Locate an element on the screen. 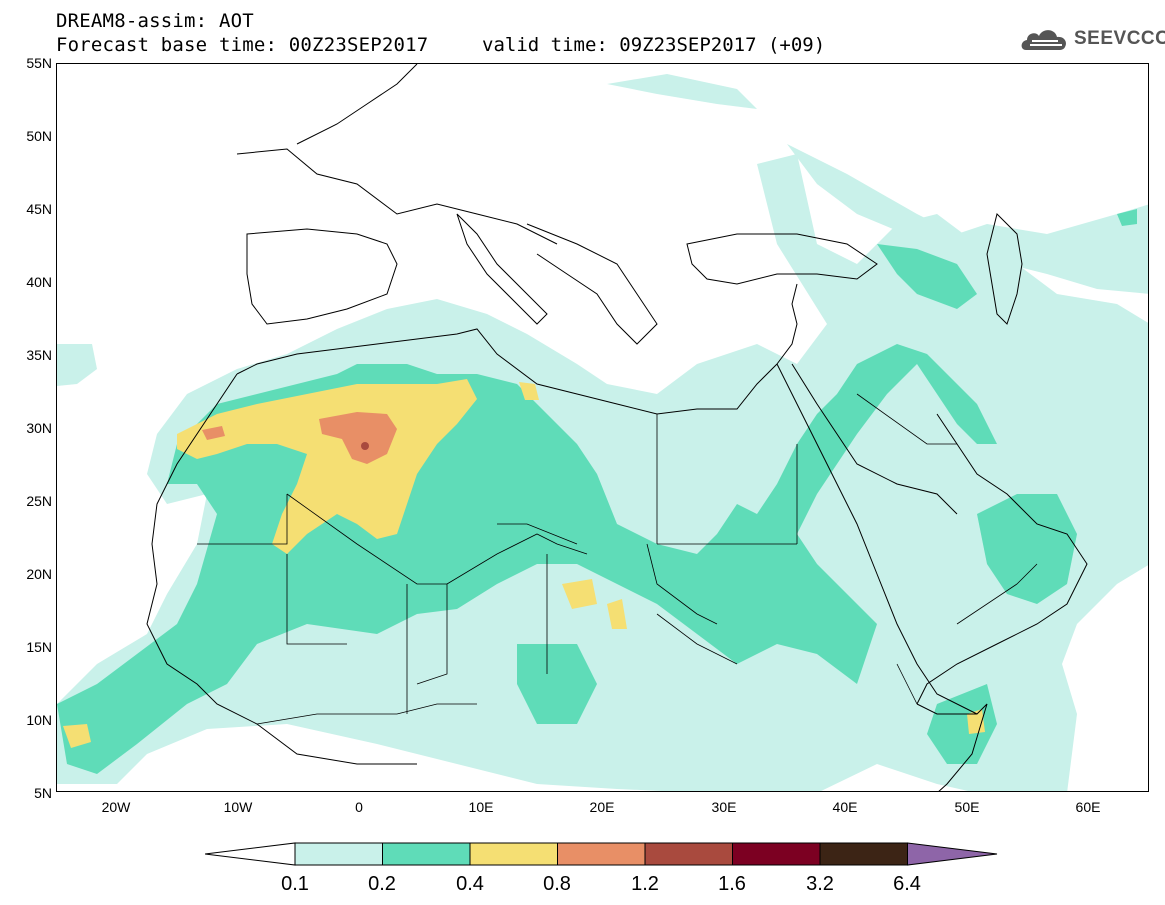  lon-label-40e: 40E is located at coordinates (845, 807).